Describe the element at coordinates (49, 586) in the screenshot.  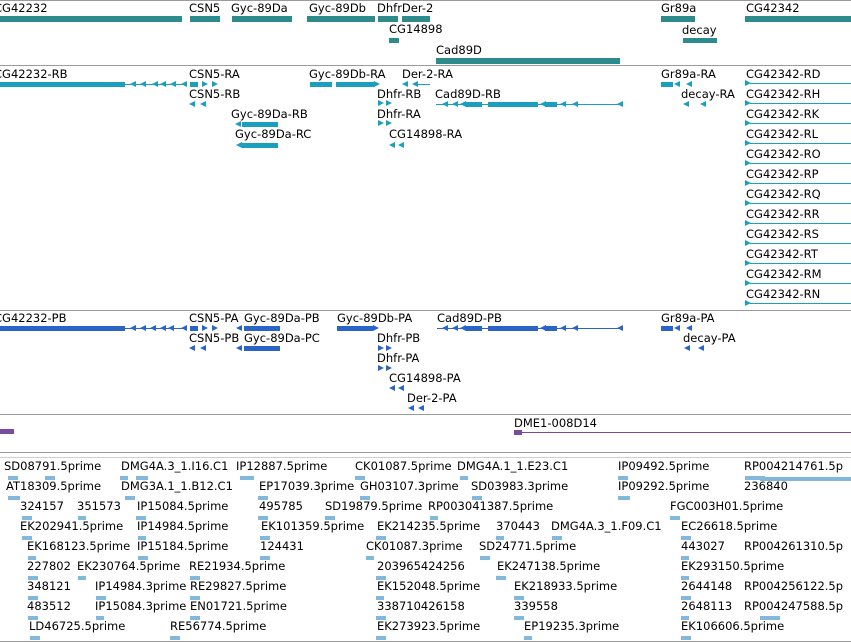
I see `est-label: 348121` at that location.